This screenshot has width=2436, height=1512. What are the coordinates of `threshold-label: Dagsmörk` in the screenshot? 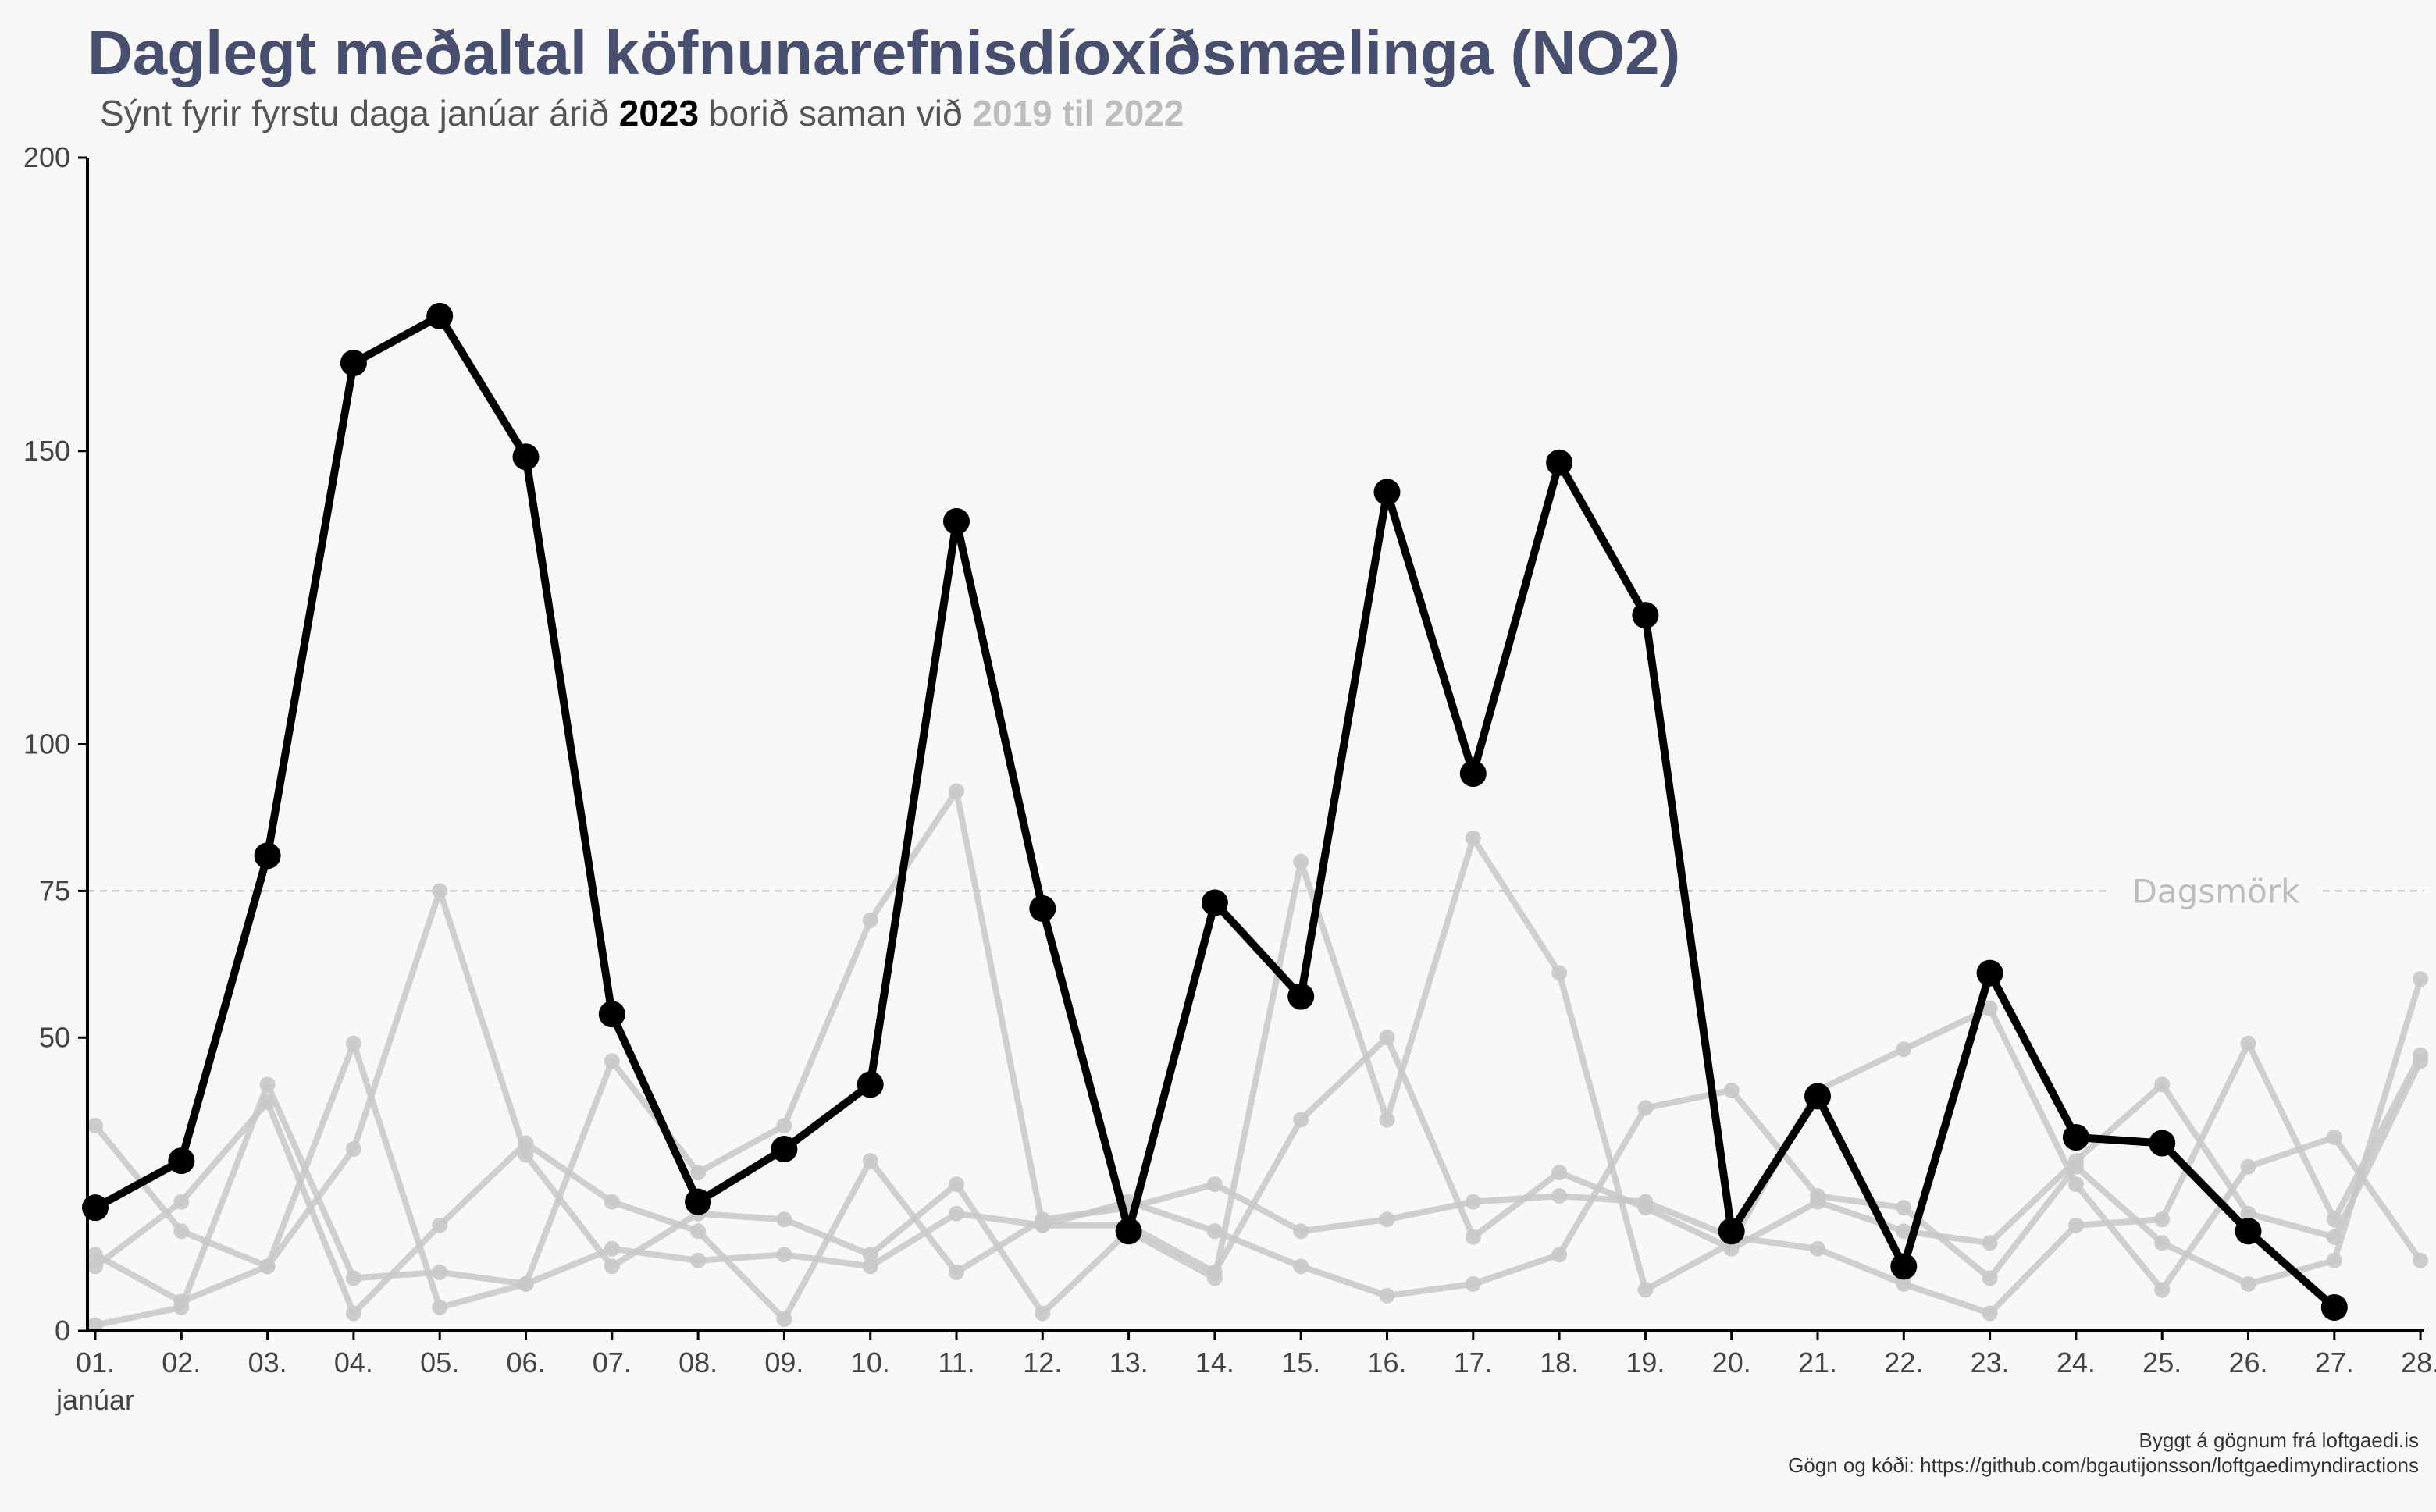 It's located at (2216, 891).